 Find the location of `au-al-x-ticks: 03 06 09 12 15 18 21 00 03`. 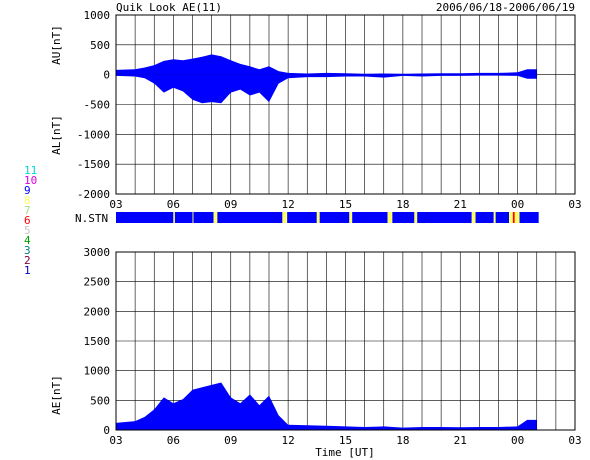

au-al-x-ticks: 03 06 09 12 15 18 21 00 03 is located at coordinates (345, 204).